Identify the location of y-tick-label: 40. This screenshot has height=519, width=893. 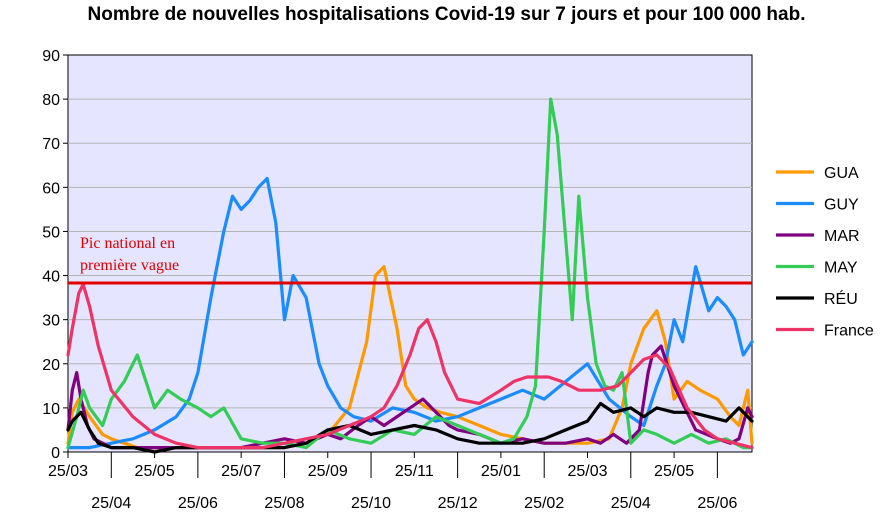
(51, 277).